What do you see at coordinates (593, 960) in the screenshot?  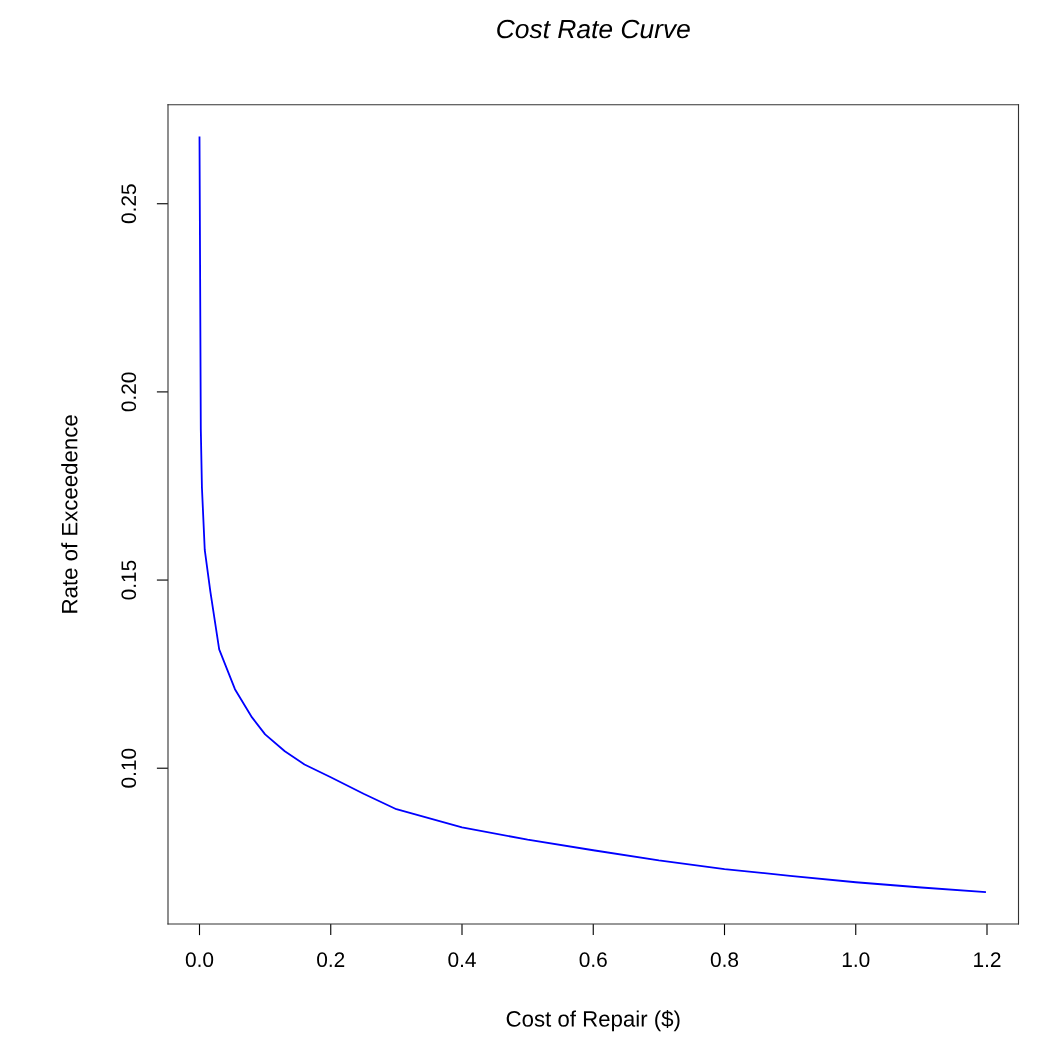 I see `x-tick-label: 0.6` at bounding box center [593, 960].